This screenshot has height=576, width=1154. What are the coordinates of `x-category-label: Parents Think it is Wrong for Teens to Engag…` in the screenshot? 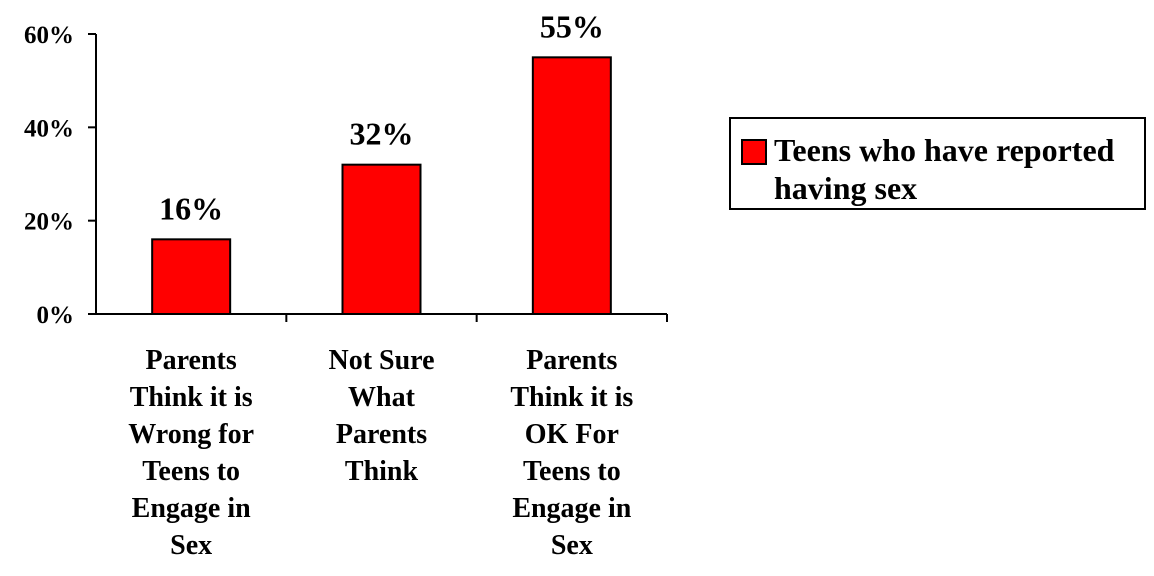 It's located at (191, 453).